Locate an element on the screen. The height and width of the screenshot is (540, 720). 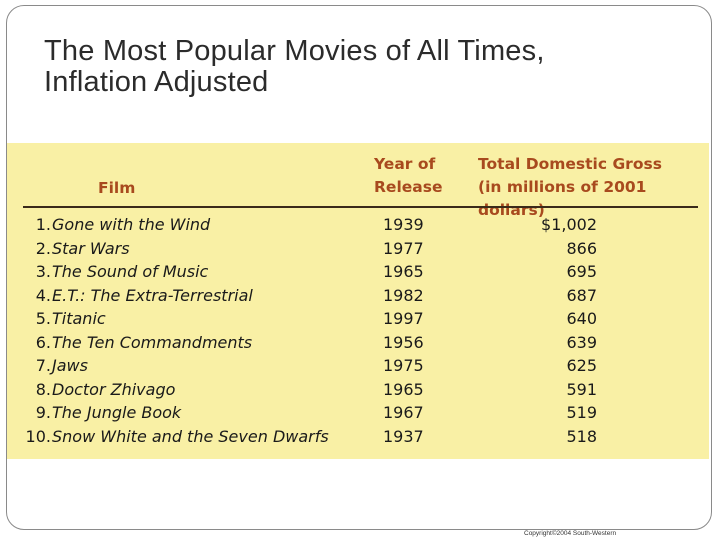
table-row: 4. E.T.: The Extra-Terrestrial 1982 687 is located at coordinates (358, 298).